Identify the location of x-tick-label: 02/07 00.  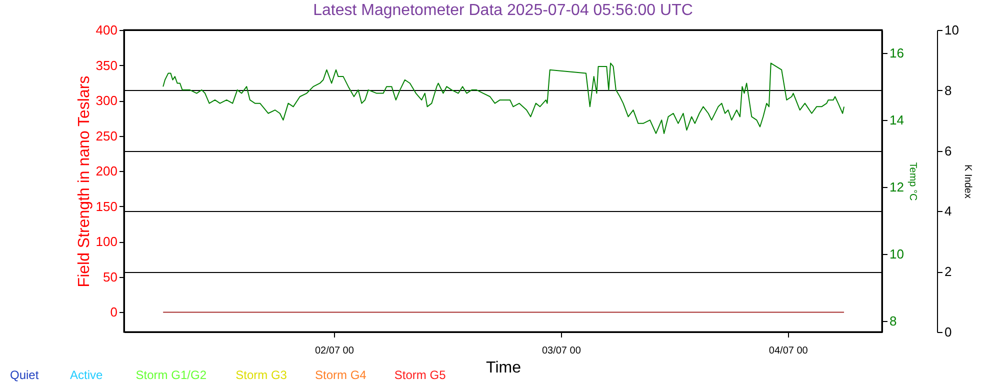
(334, 351).